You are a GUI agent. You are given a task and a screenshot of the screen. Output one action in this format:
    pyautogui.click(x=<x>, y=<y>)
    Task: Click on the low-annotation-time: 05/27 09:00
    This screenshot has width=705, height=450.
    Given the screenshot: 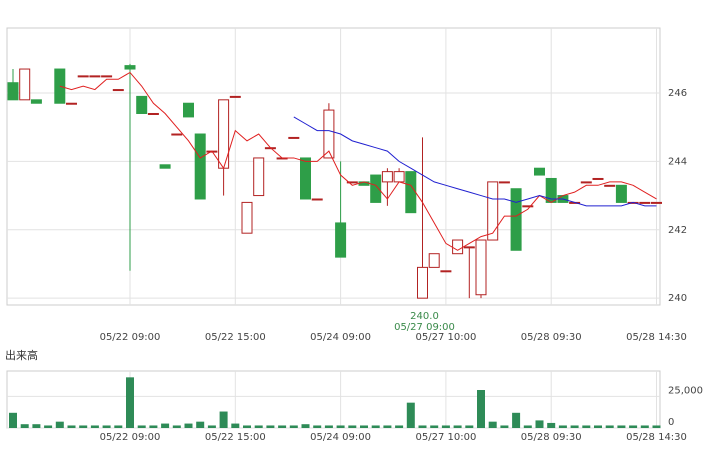 What is the action you would take?
    pyautogui.click(x=424, y=327)
    